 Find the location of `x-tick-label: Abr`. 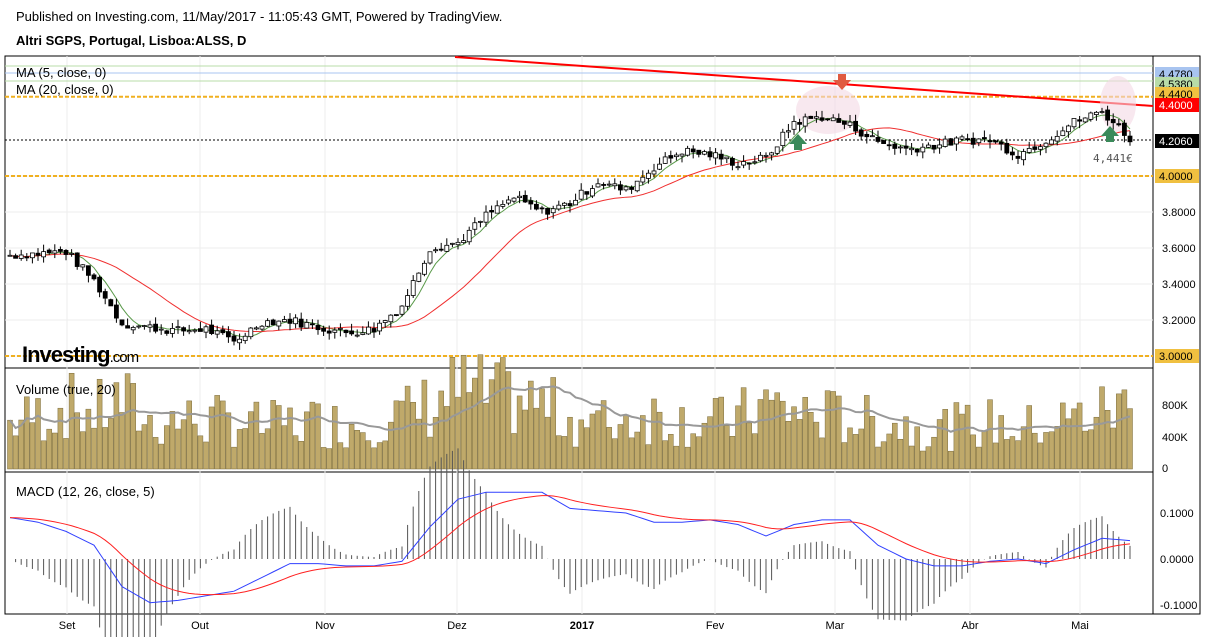

x-tick-label: Abr is located at coordinates (969, 626).